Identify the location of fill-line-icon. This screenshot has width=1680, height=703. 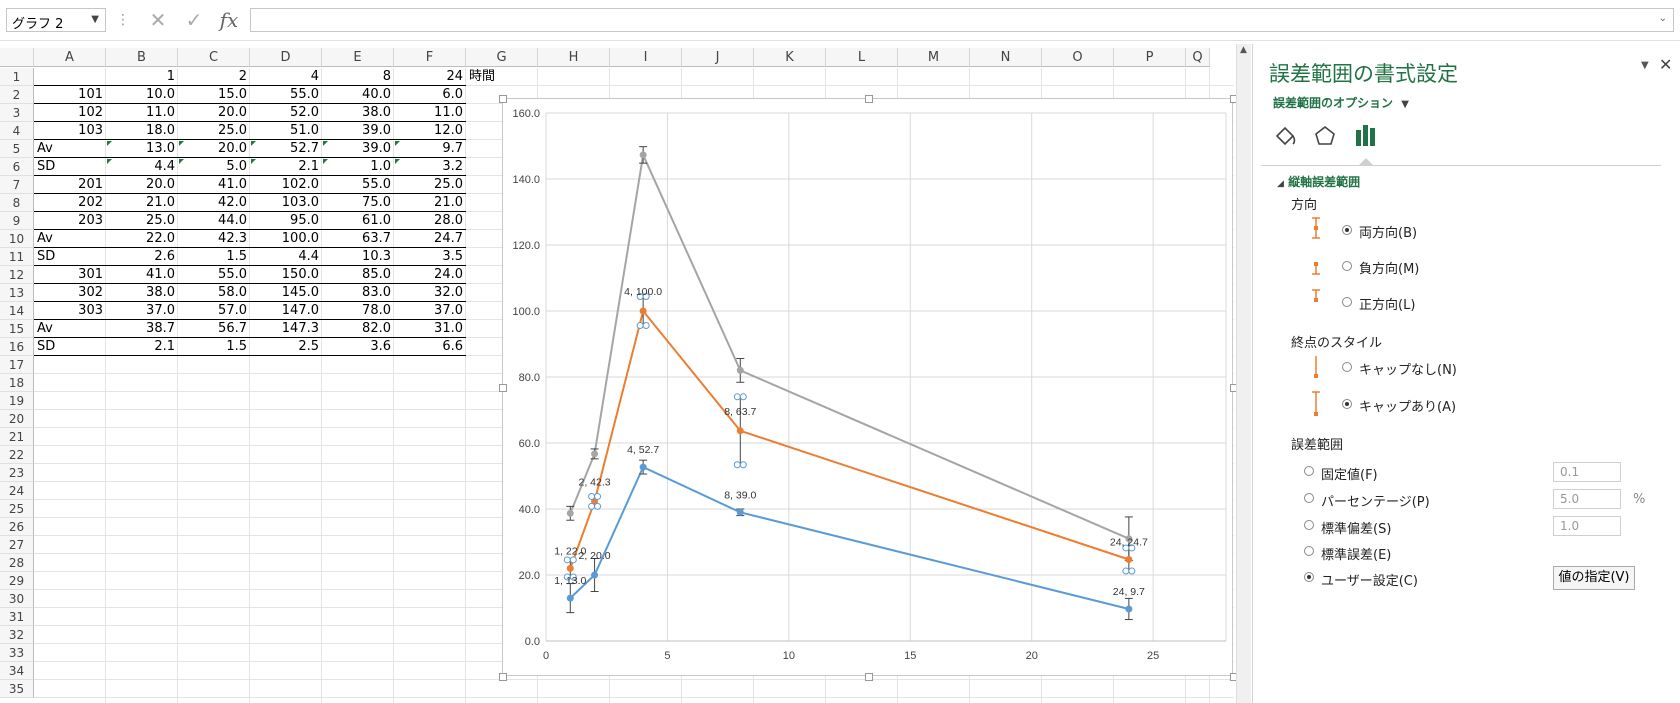
(1285, 136).